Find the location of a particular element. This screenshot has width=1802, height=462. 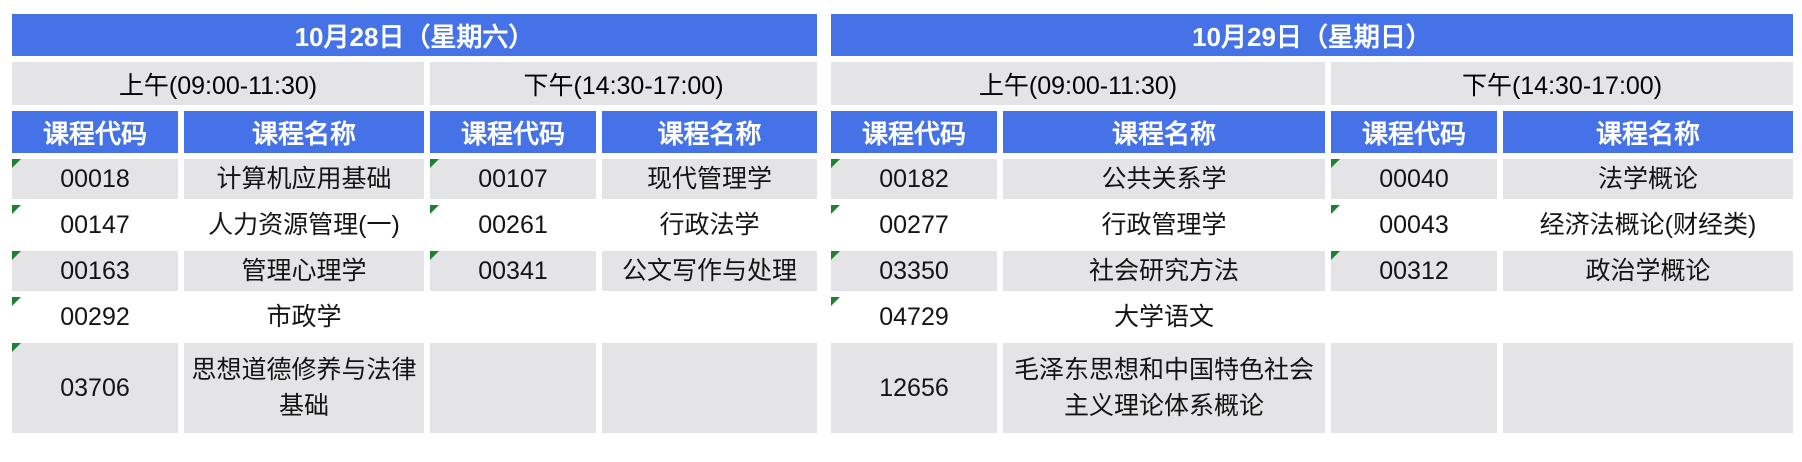

course-code-cell: 00163 is located at coordinates (95, 271).